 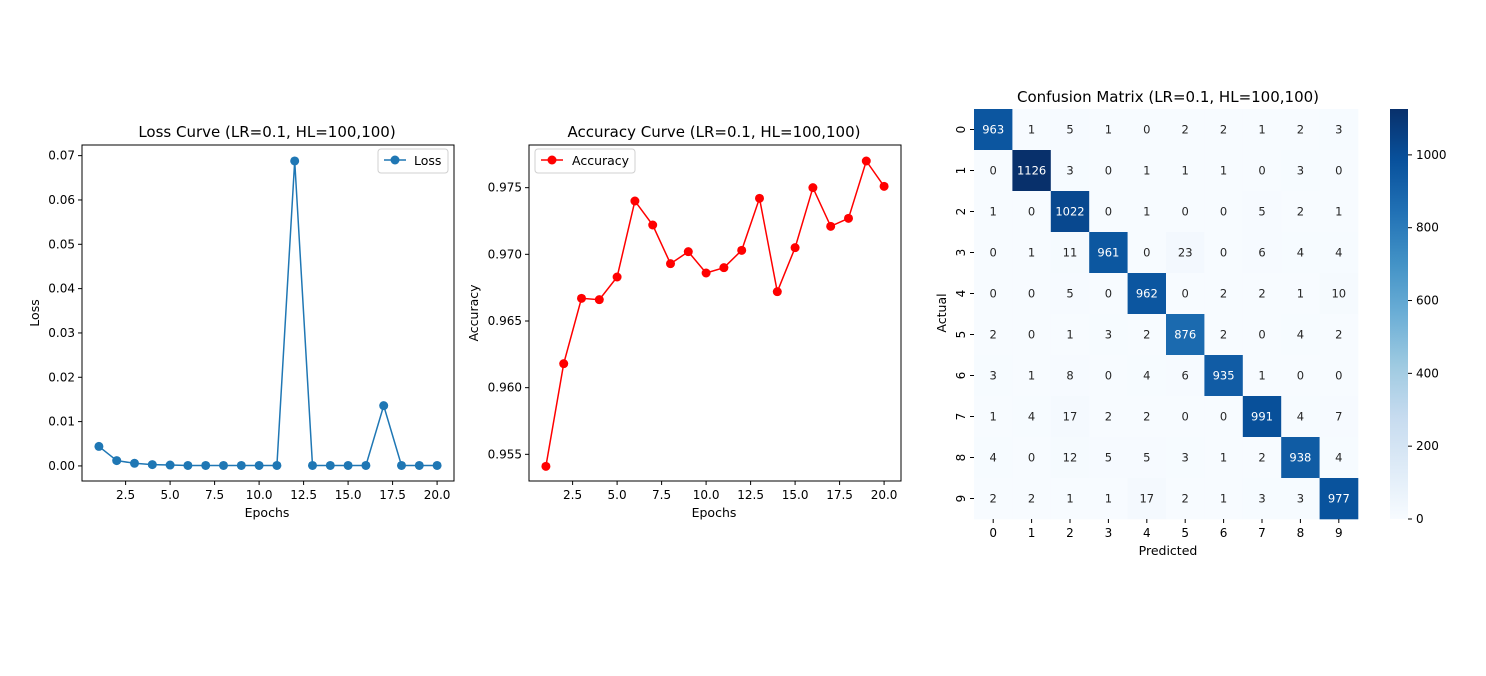 I want to click on acc-y-tick-label: 0.970, so click(x=505, y=254).